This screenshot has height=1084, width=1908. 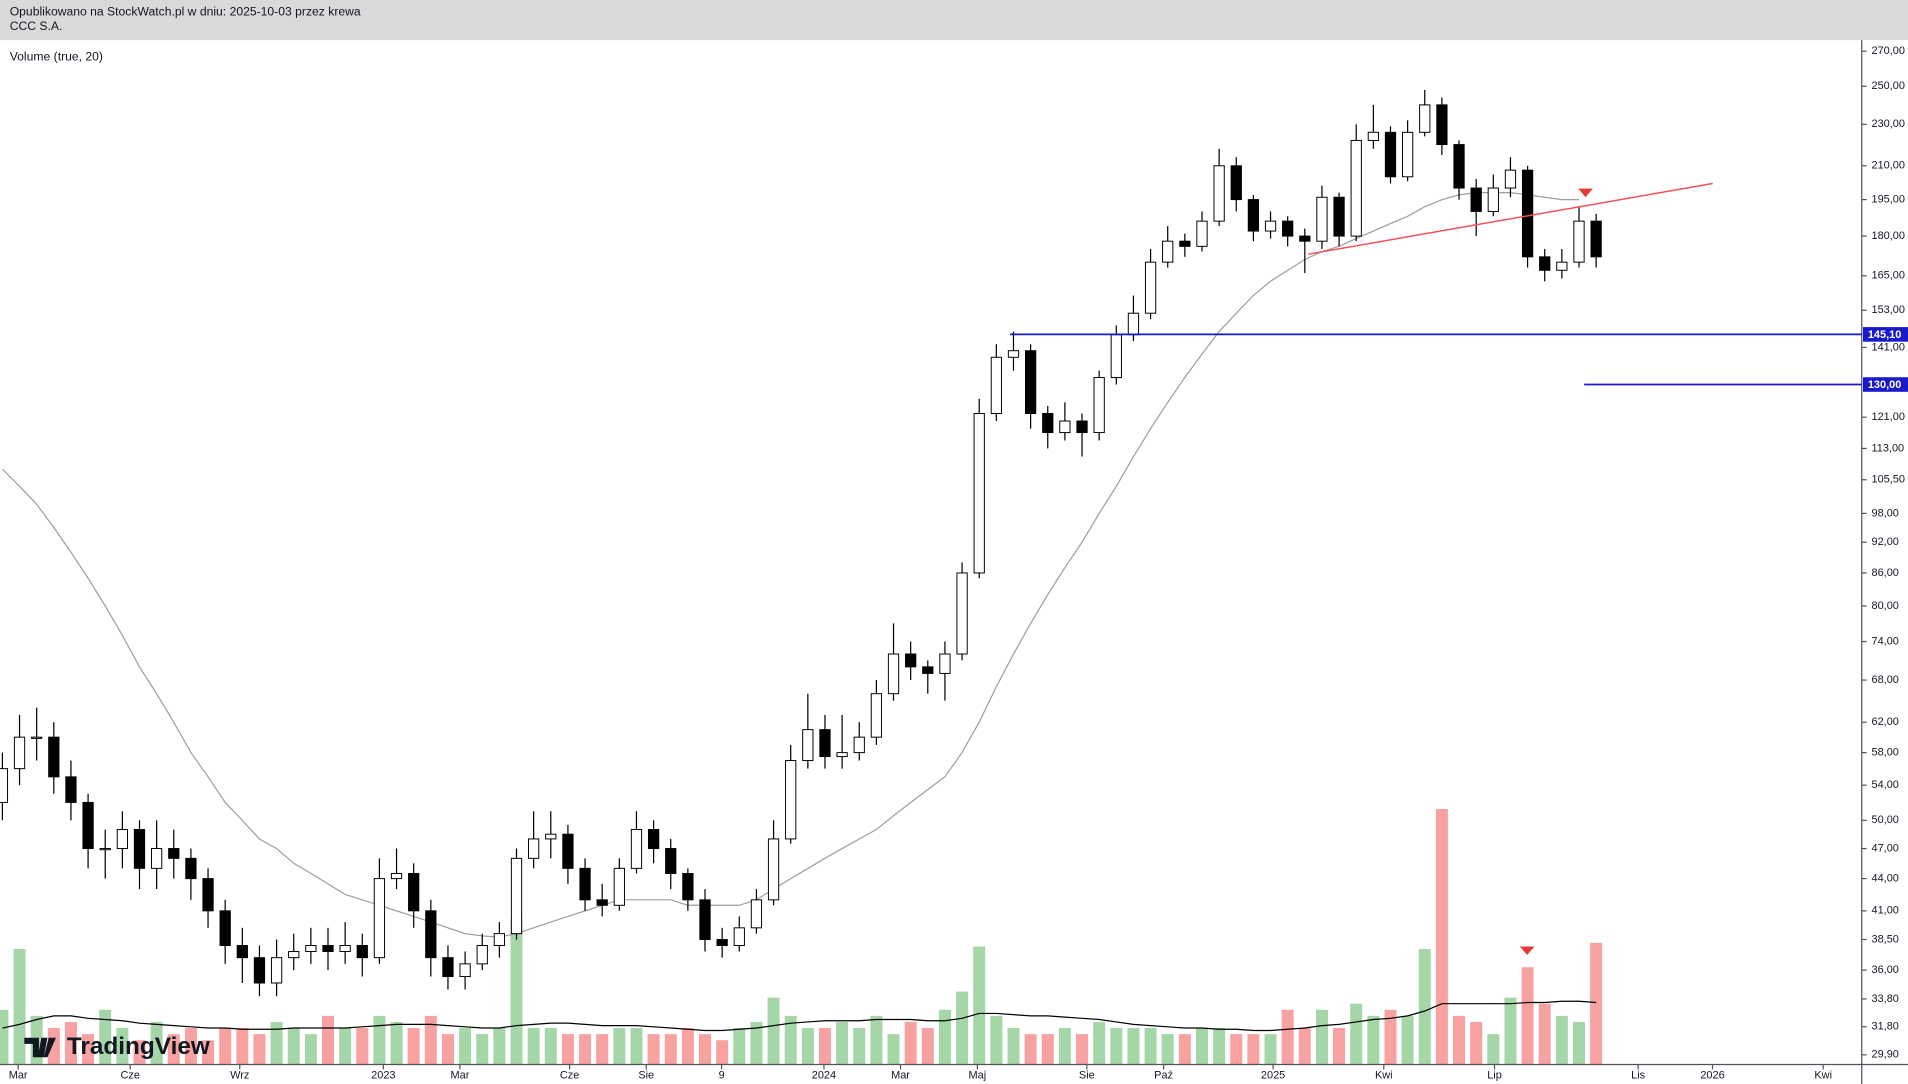 I want to click on x-tick-label: 2026, so click(x=1712, y=1075).